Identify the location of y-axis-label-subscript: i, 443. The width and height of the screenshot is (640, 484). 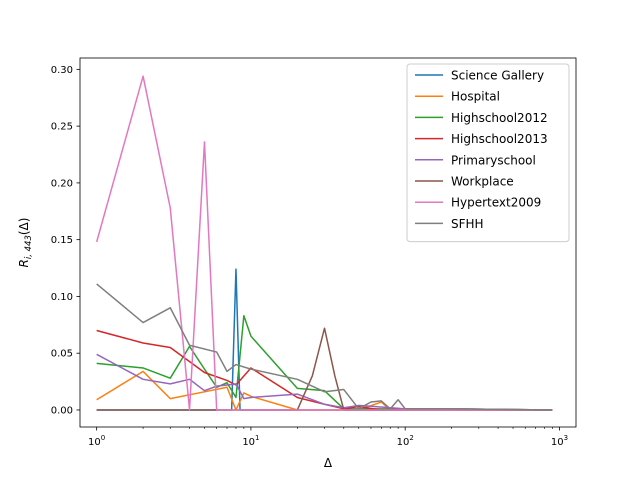
(29, 247).